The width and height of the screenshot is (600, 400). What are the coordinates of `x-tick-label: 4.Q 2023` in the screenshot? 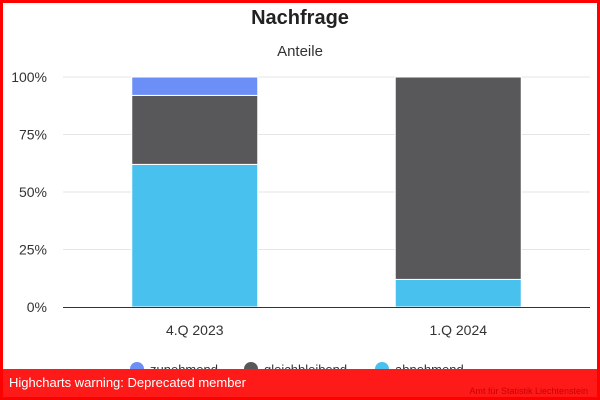 It's located at (195, 330).